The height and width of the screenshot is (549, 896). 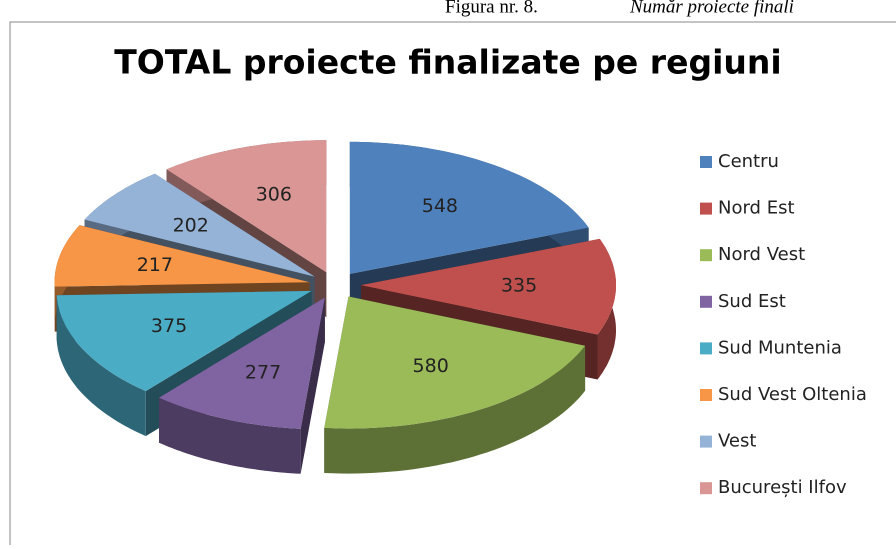 I want to click on data-label: 548, so click(x=440, y=206).